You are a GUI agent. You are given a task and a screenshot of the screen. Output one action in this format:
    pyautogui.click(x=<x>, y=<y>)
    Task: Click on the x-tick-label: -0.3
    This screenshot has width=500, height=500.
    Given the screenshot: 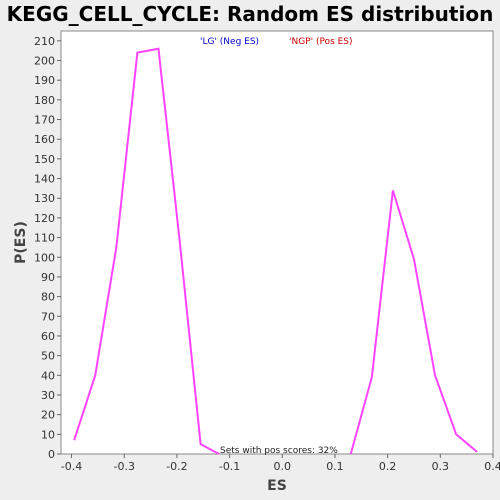 What is the action you would take?
    pyautogui.click(x=123, y=466)
    